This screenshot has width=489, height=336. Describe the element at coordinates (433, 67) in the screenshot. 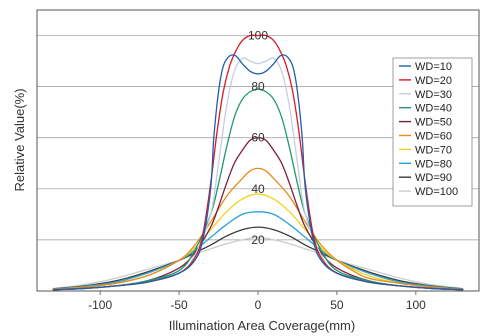

I see `legend-label: WD=10` at that location.